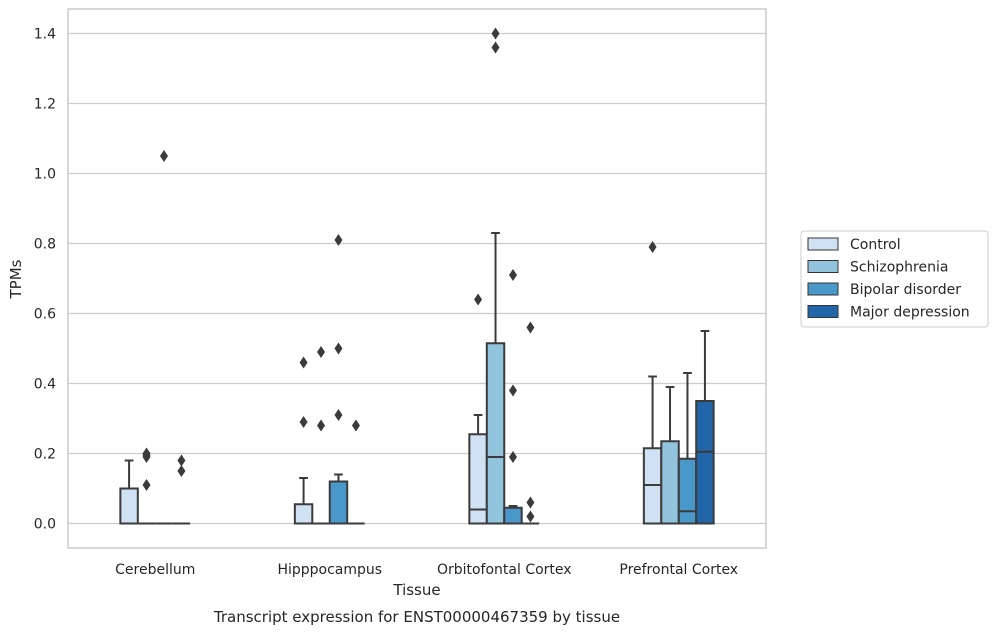  I want to click on y-tick-label: 1.0, so click(45, 175).